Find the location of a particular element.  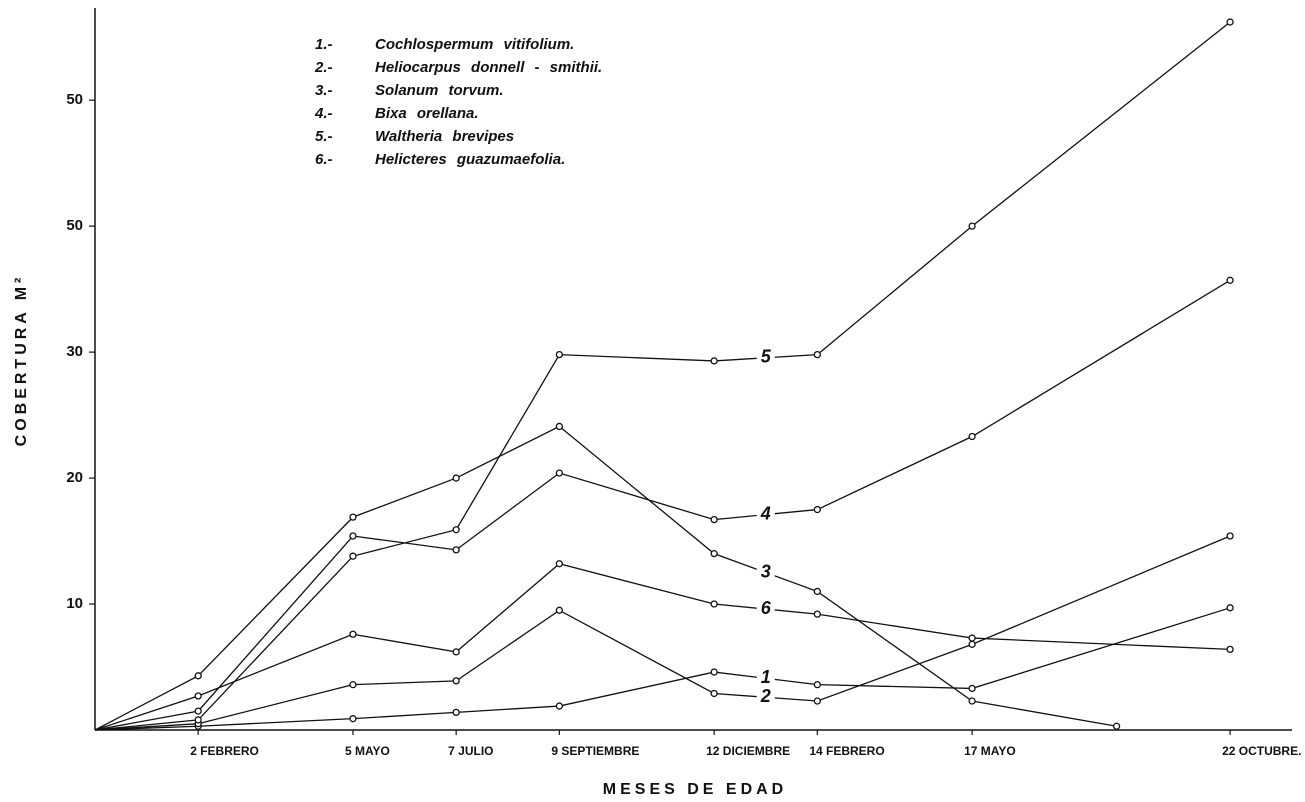

y-axis-title: COBERTURA M² is located at coordinates (21, 360).